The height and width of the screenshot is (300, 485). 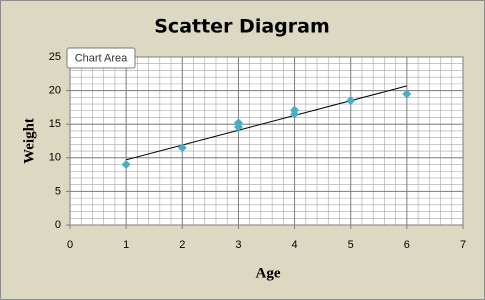 What do you see at coordinates (242, 27) in the screenshot?
I see `chart-title: Scatter Diagram` at bounding box center [242, 27].